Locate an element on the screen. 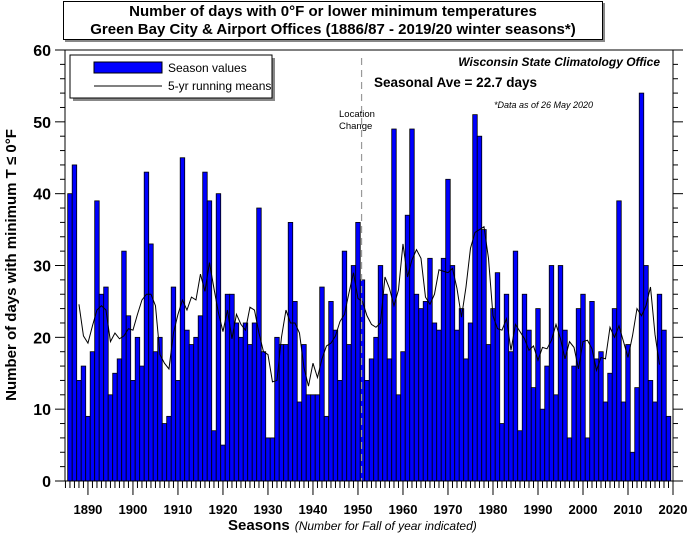 The image size is (689, 537). bar-1947 is located at coordinates (344, 366).